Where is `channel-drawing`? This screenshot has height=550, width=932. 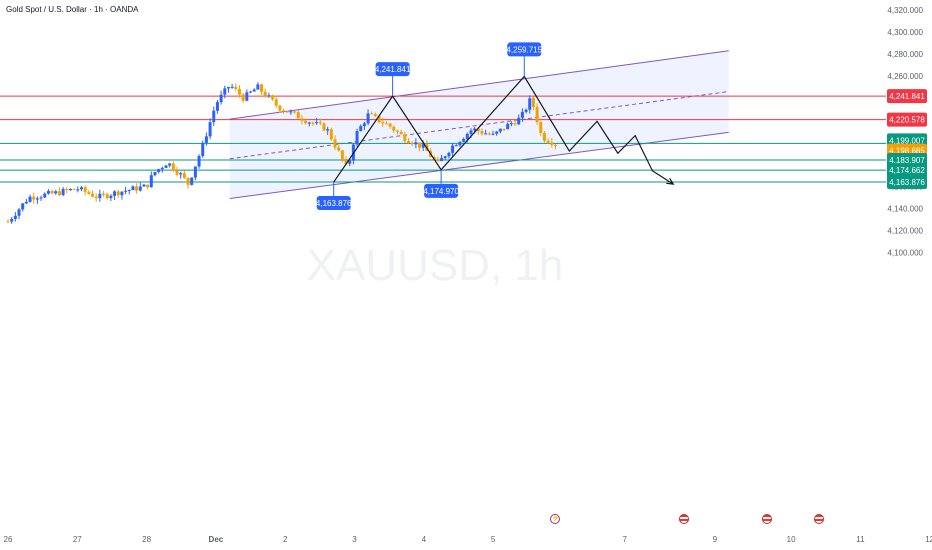 channel-drawing is located at coordinates (479, 124).